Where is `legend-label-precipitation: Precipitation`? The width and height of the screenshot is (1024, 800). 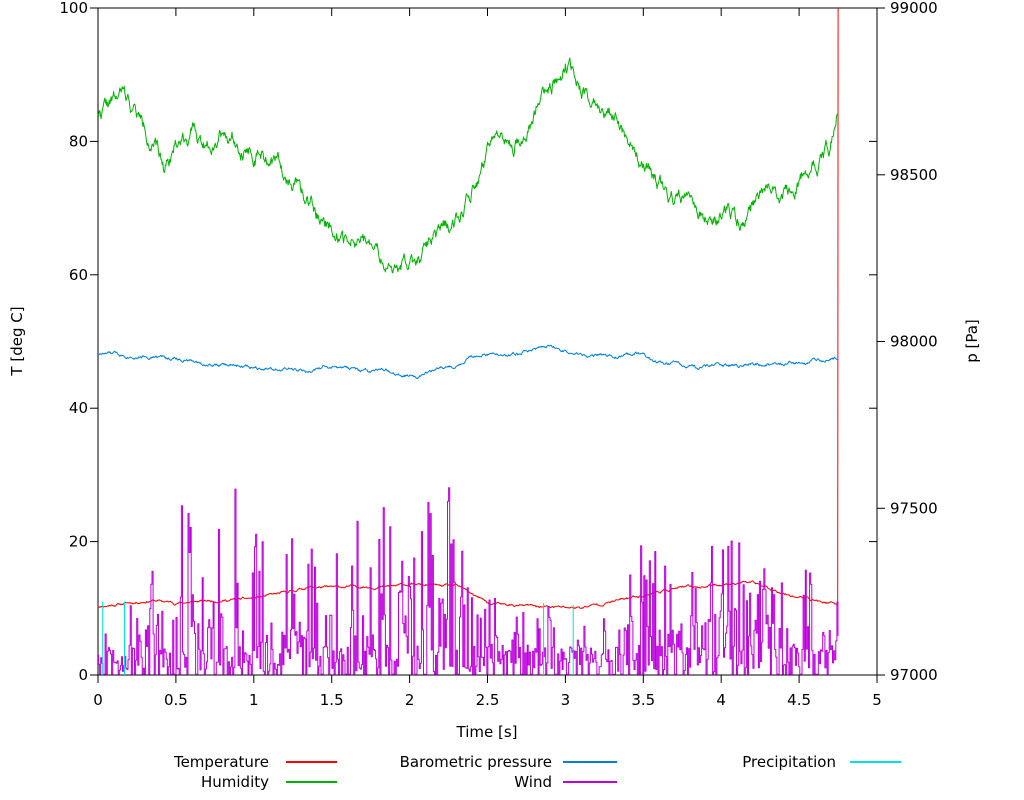
legend-label-precipitation: Precipitation is located at coordinates (789, 762).